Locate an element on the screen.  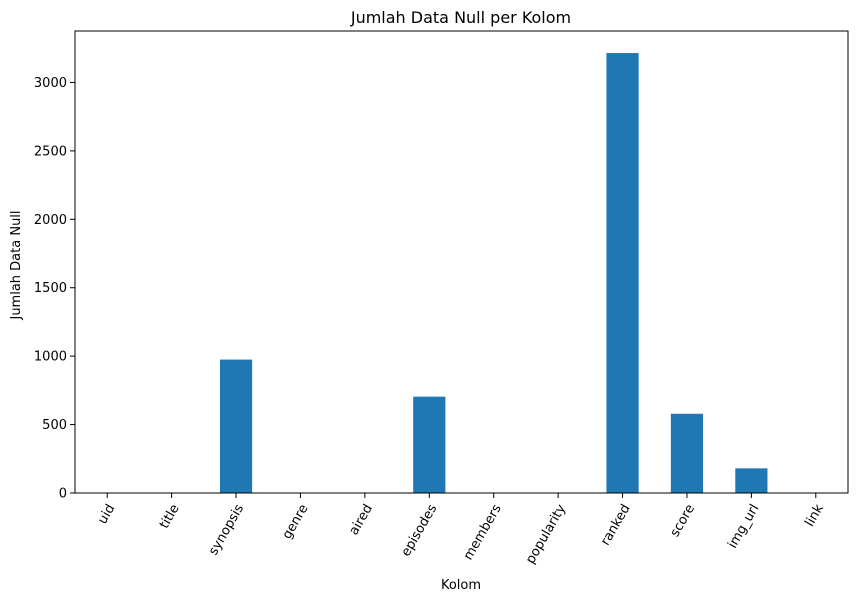
x-tick-label-score: score is located at coordinates (683, 521).